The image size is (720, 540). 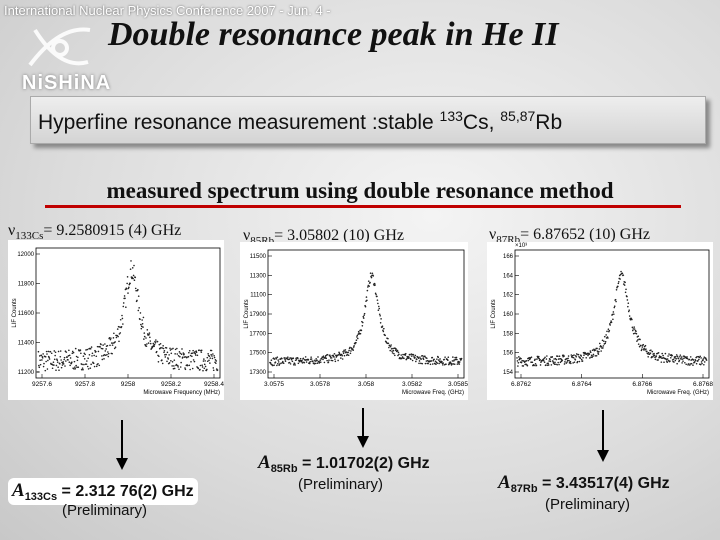 What do you see at coordinates (284, 469) in the screenshot?
I see `subscript: 85Rb` at bounding box center [284, 469].